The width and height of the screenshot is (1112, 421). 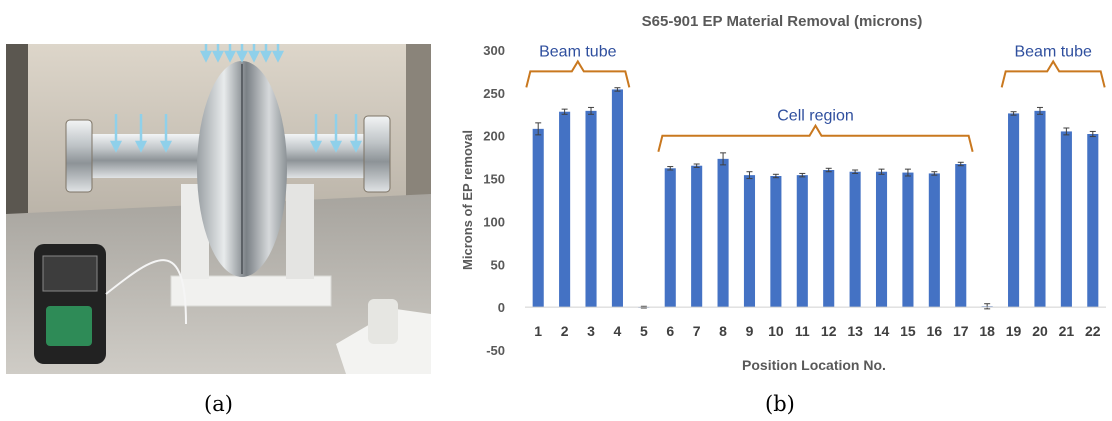 I want to click on x-tick-label: 14, so click(x=882, y=331).